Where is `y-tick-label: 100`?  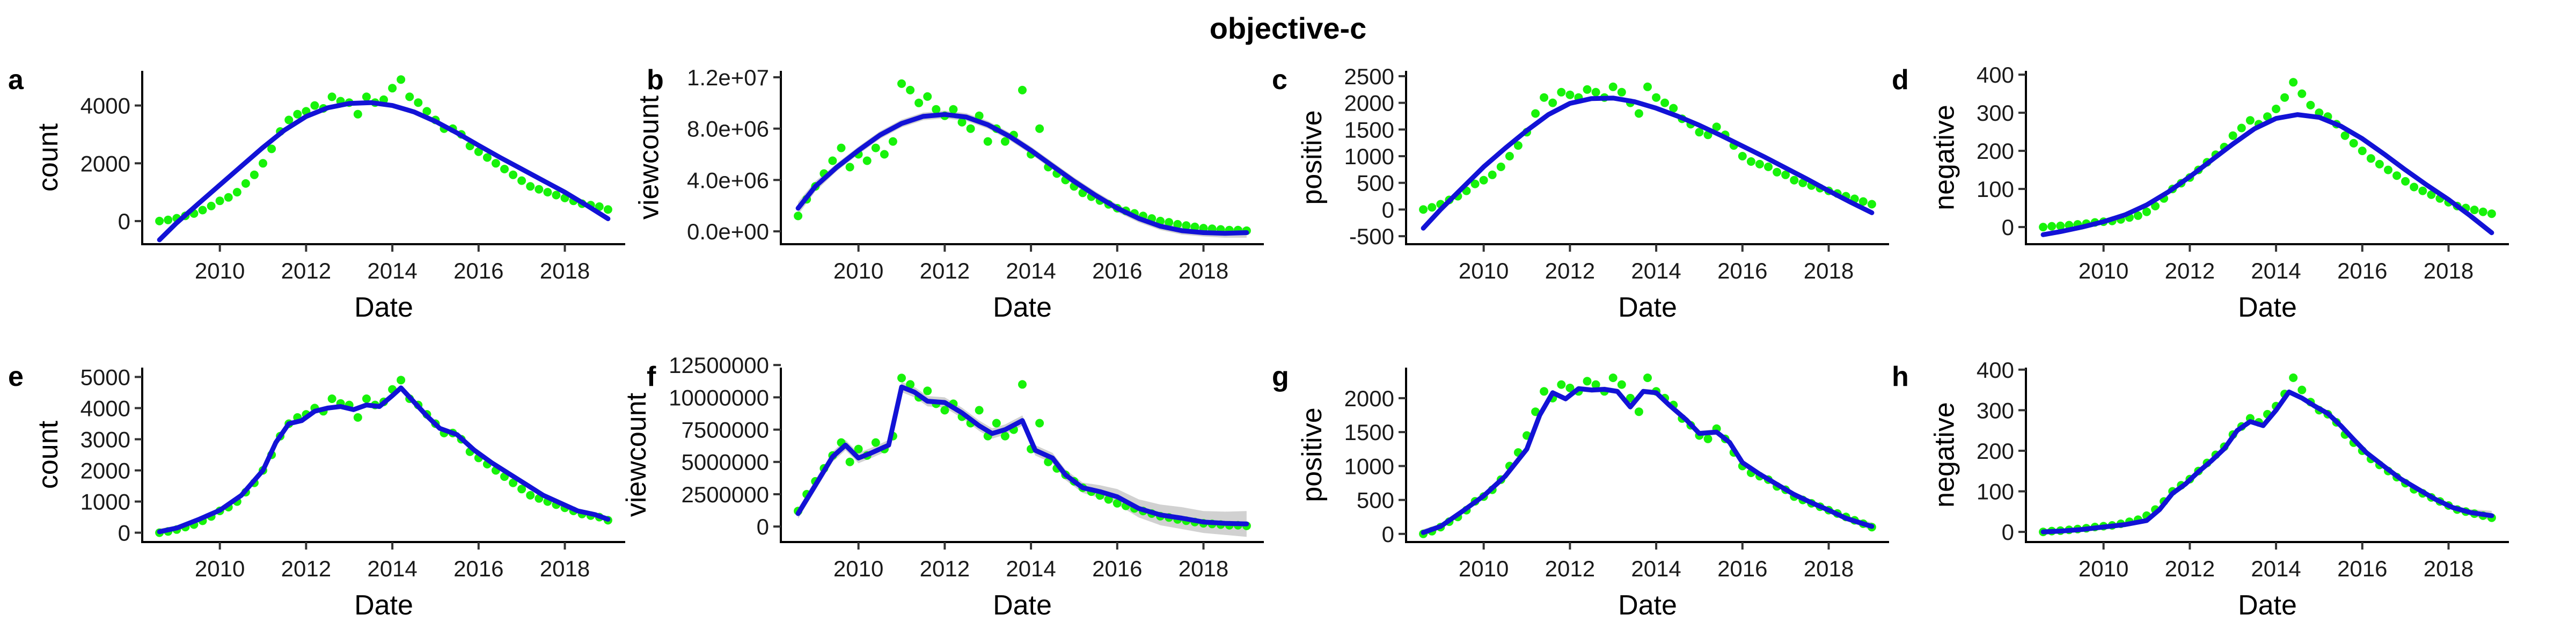
y-tick-label: 100 is located at coordinates (1995, 491).